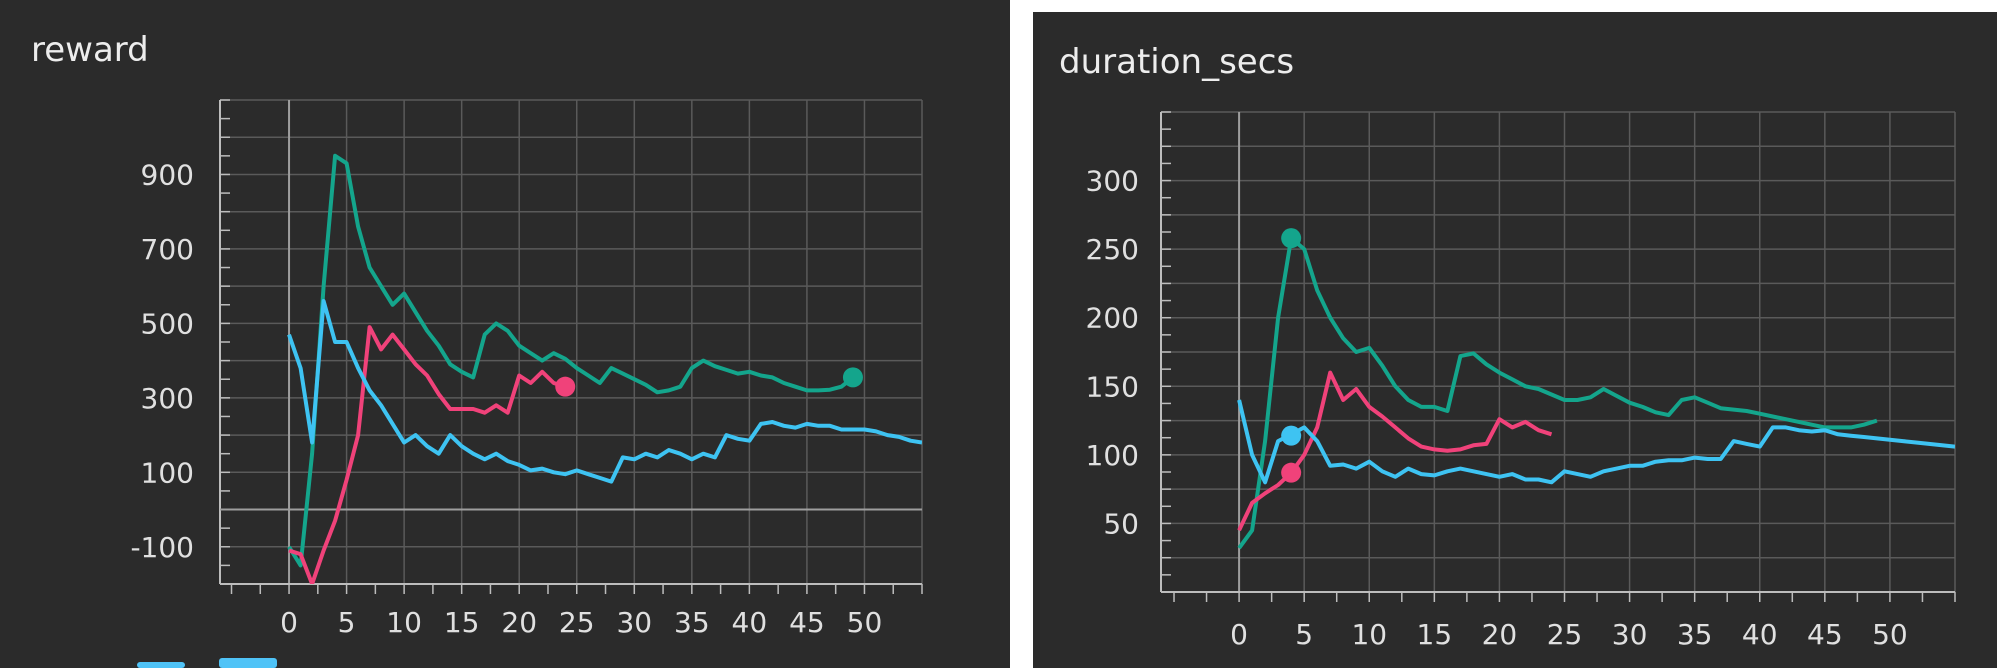 The height and width of the screenshot is (668, 1997). What do you see at coordinates (1121, 523) in the screenshot?
I see `y-tick-label: 50` at bounding box center [1121, 523].